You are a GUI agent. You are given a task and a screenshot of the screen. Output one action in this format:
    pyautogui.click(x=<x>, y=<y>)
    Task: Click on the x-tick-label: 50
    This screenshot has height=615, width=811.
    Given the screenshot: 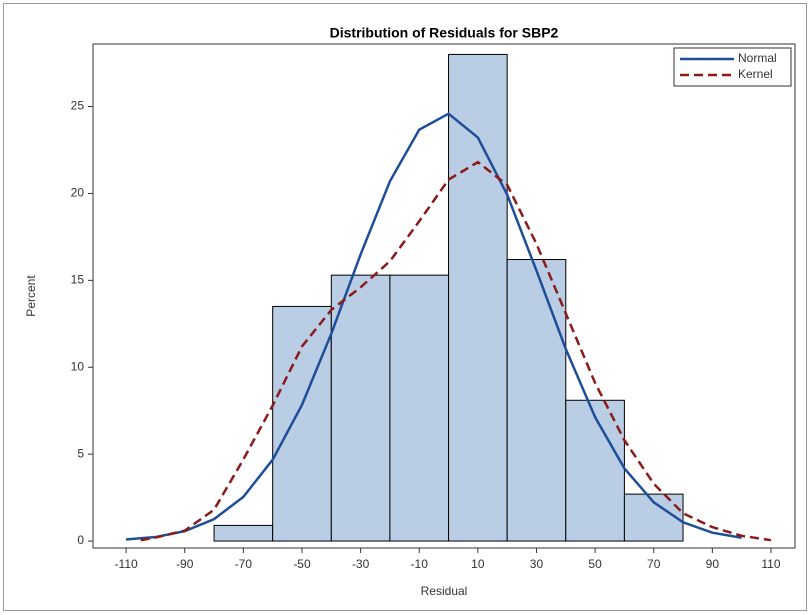 What is the action you would take?
    pyautogui.click(x=595, y=564)
    